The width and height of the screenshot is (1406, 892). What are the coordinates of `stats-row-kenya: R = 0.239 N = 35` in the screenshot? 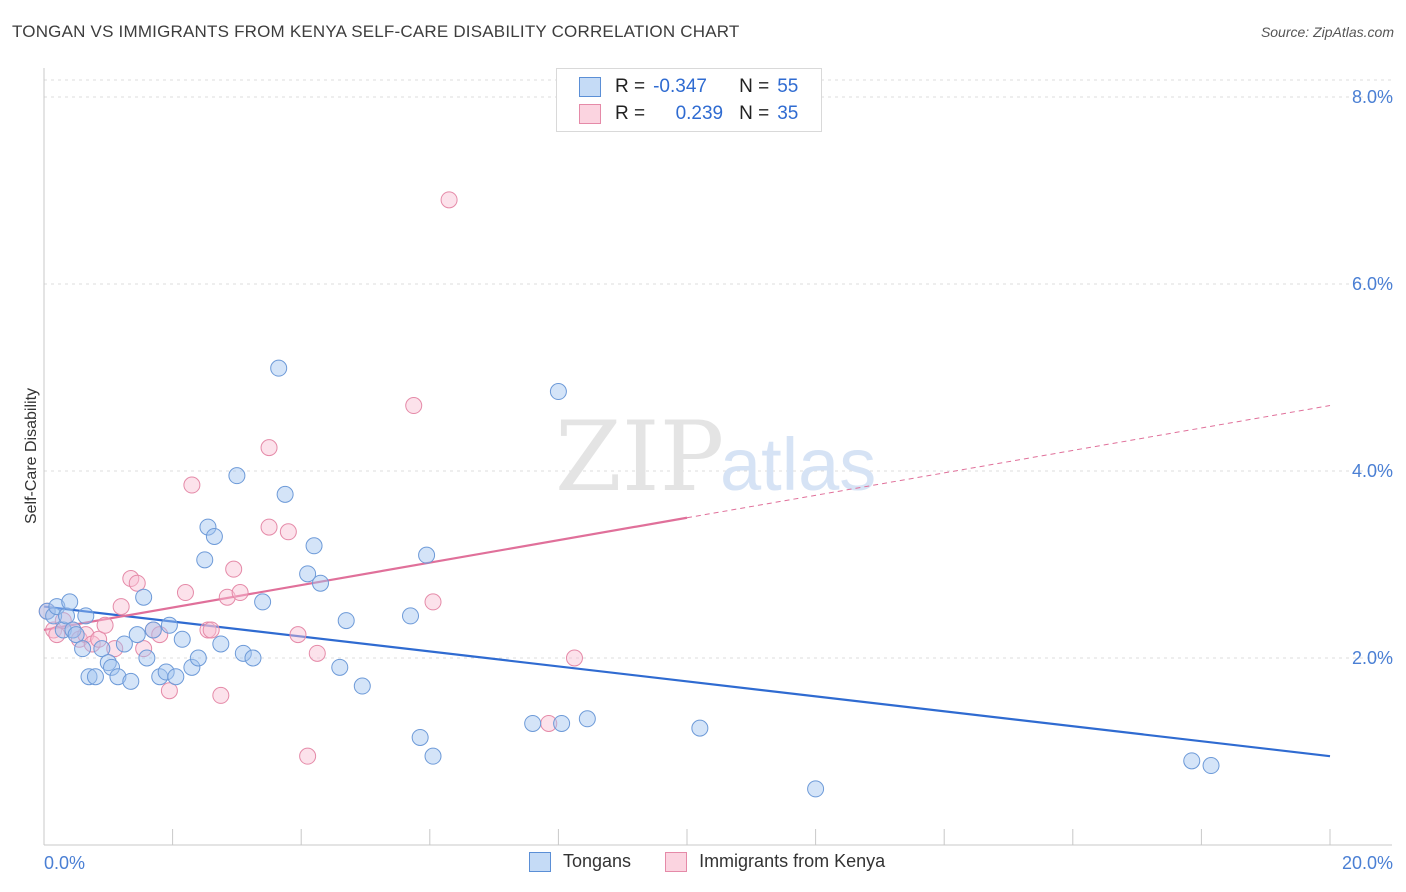 It's located at (688, 114).